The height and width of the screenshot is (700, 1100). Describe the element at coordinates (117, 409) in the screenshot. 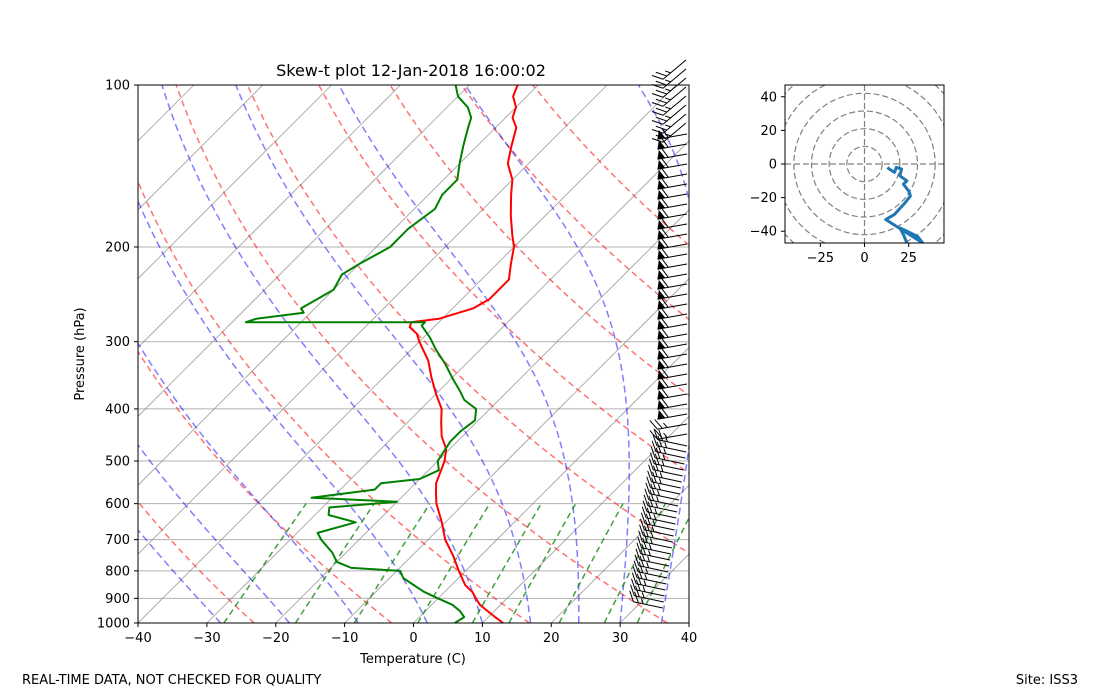

I see `y-tick-label: 400` at that location.